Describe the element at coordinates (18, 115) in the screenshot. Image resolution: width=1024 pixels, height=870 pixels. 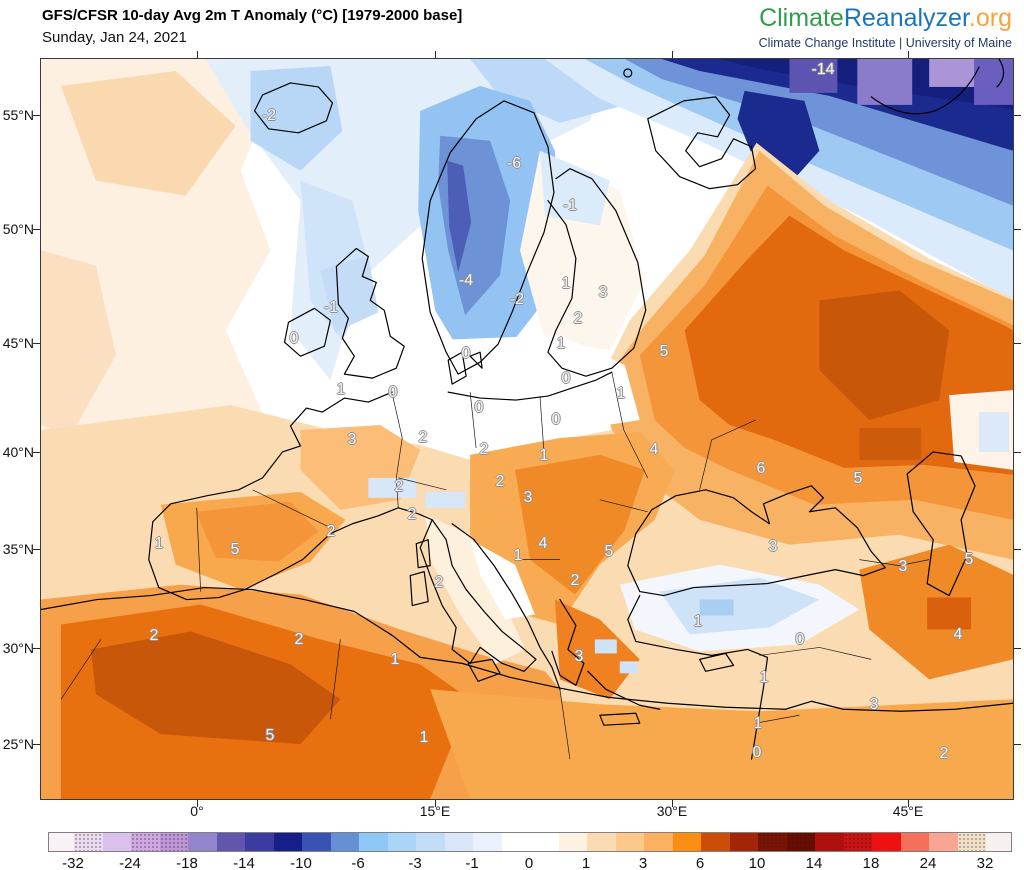
I see `lat-axis-label: 55°N` at that location.